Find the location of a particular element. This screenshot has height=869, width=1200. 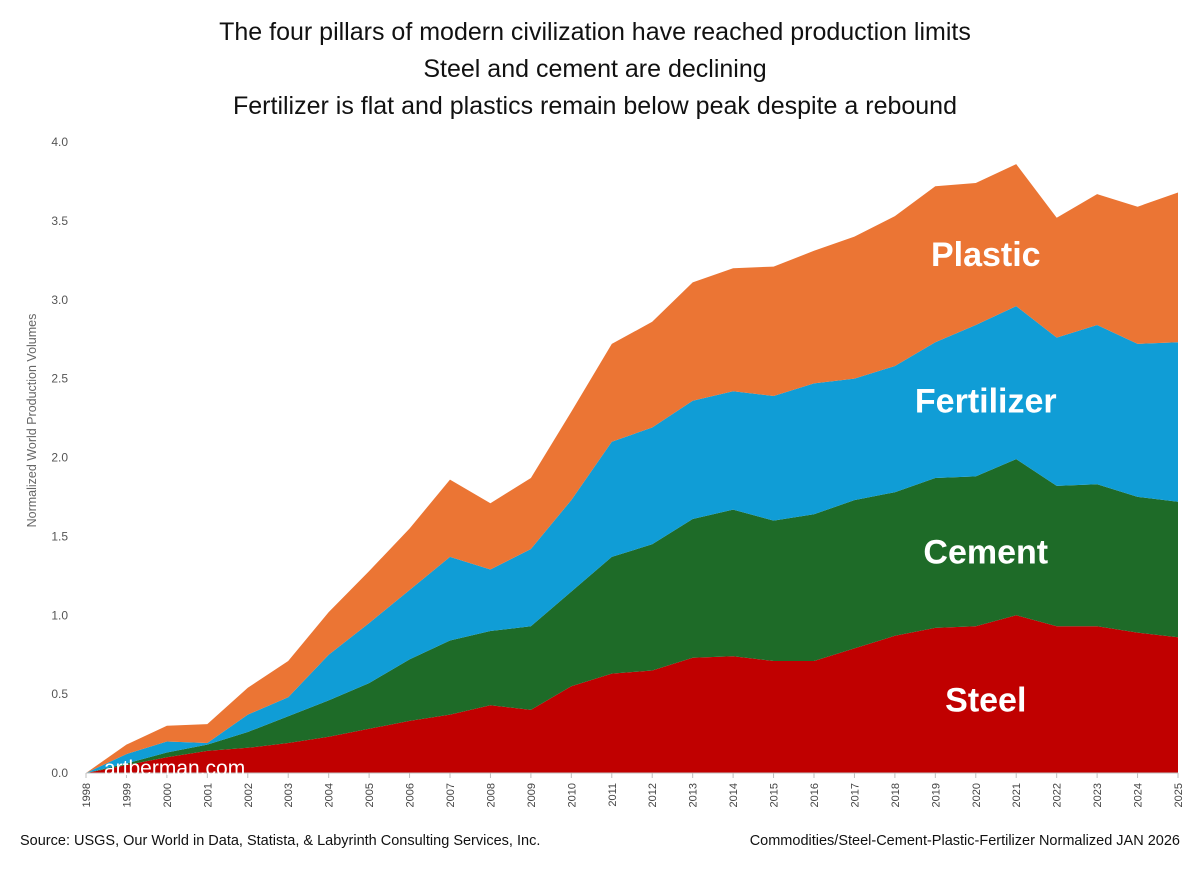

x-tick-label: 1999 is located at coordinates (127, 795).